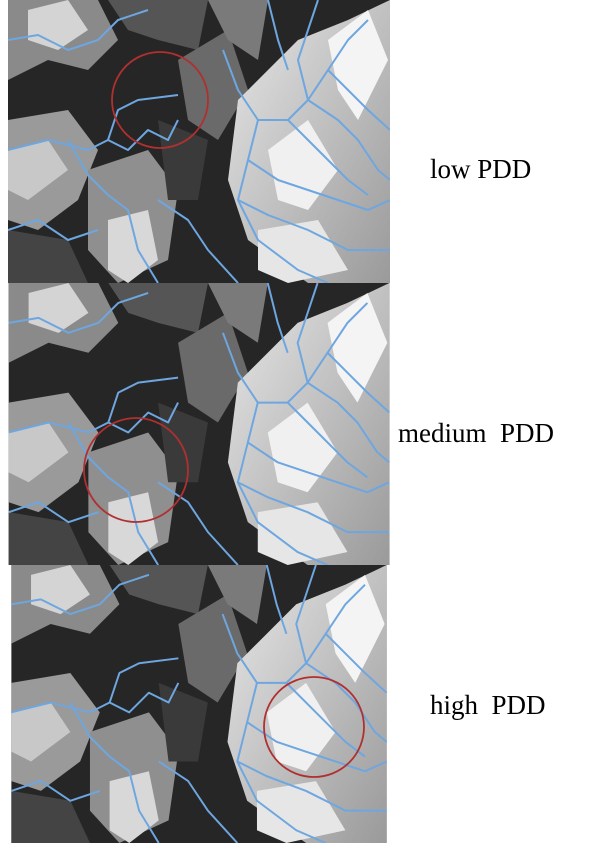  Describe the element at coordinates (480, 169) in the screenshot. I see `panel-label: low PDD` at that location.